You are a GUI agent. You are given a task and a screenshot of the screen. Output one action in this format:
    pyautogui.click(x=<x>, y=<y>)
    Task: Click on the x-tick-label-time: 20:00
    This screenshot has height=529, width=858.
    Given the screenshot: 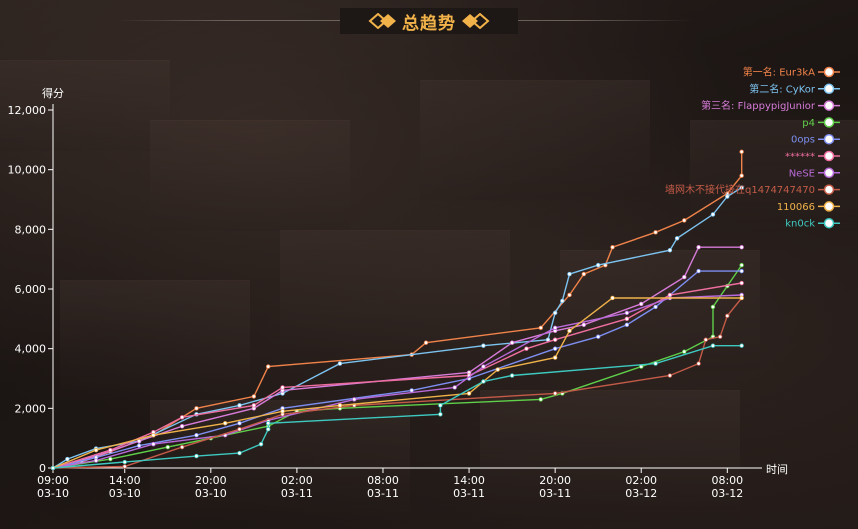 What is the action you would take?
    pyautogui.click(x=211, y=480)
    